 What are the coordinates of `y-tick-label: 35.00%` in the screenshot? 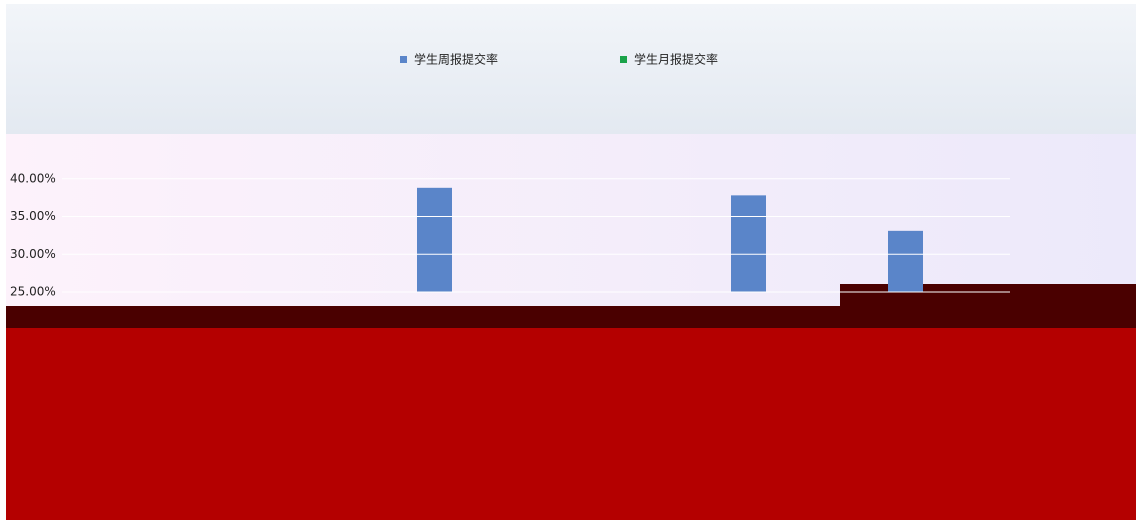 It's located at (33, 216).